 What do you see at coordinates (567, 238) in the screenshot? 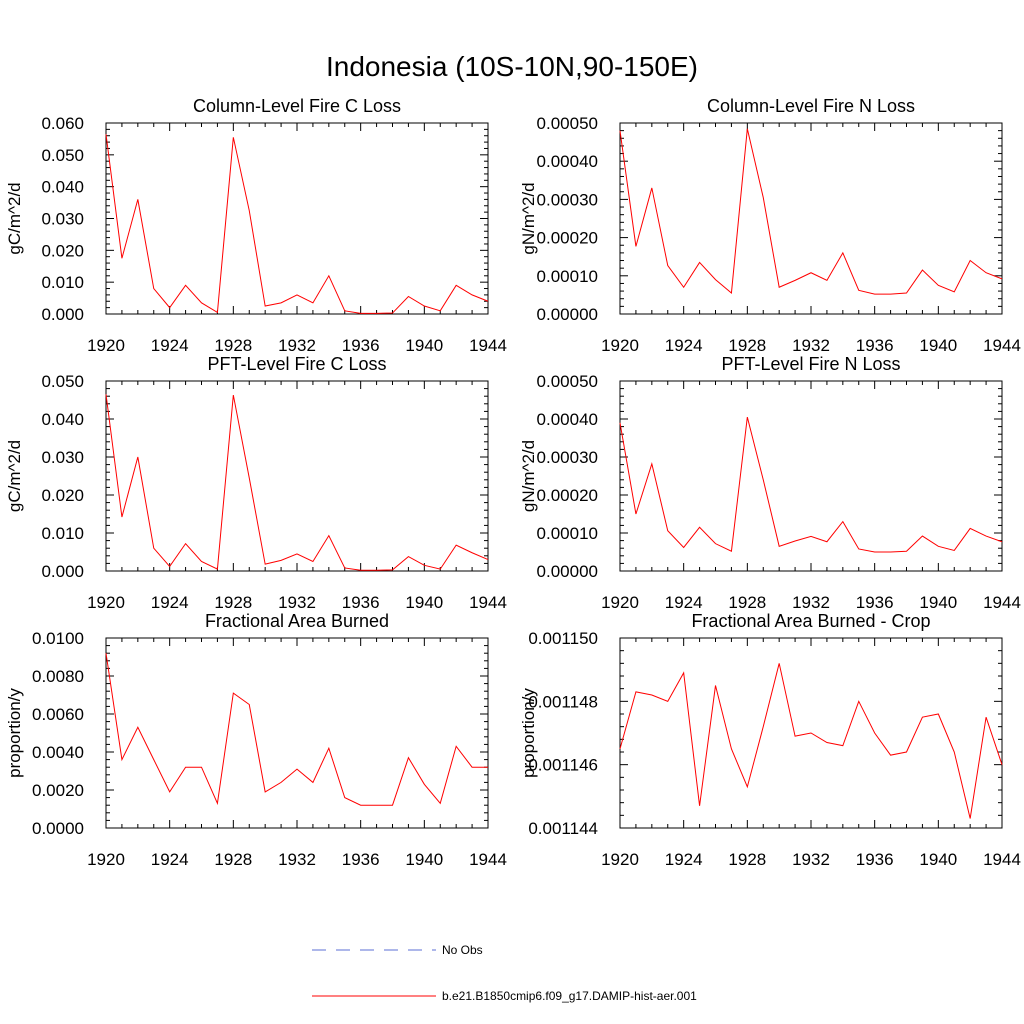
I see `y-tick-label: 0.00020` at bounding box center [567, 238].